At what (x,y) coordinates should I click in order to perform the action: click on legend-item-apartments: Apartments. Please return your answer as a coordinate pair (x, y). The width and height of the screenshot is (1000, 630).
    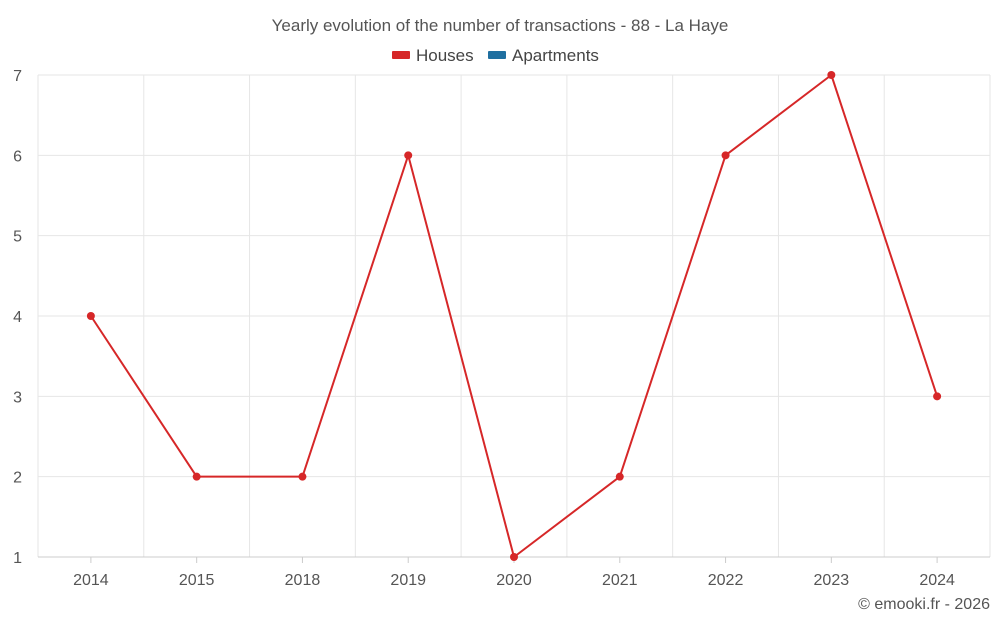
    Looking at the image, I should click on (543, 55).